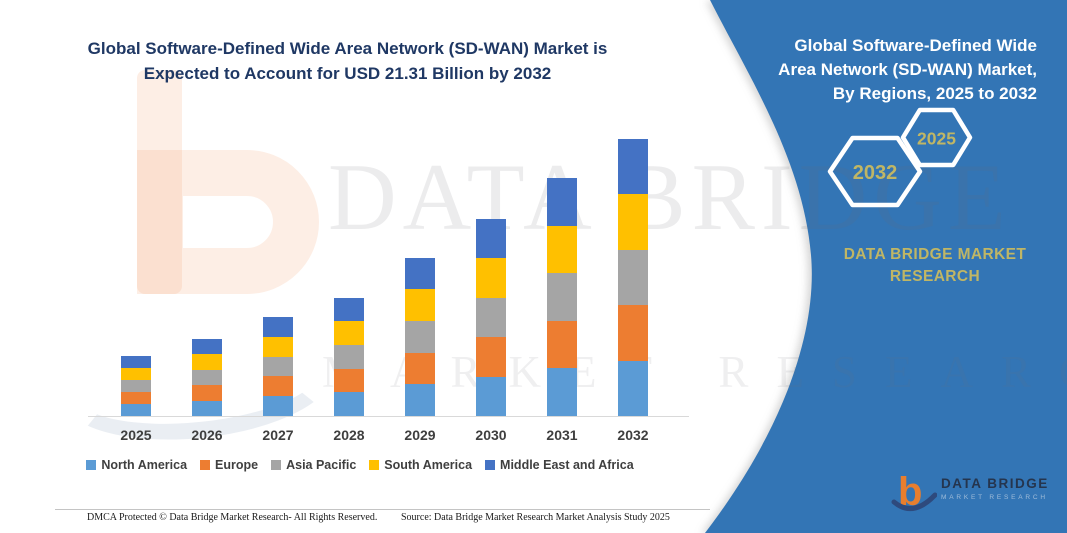  I want to click on stacked-bar-2026, so click(207, 377).